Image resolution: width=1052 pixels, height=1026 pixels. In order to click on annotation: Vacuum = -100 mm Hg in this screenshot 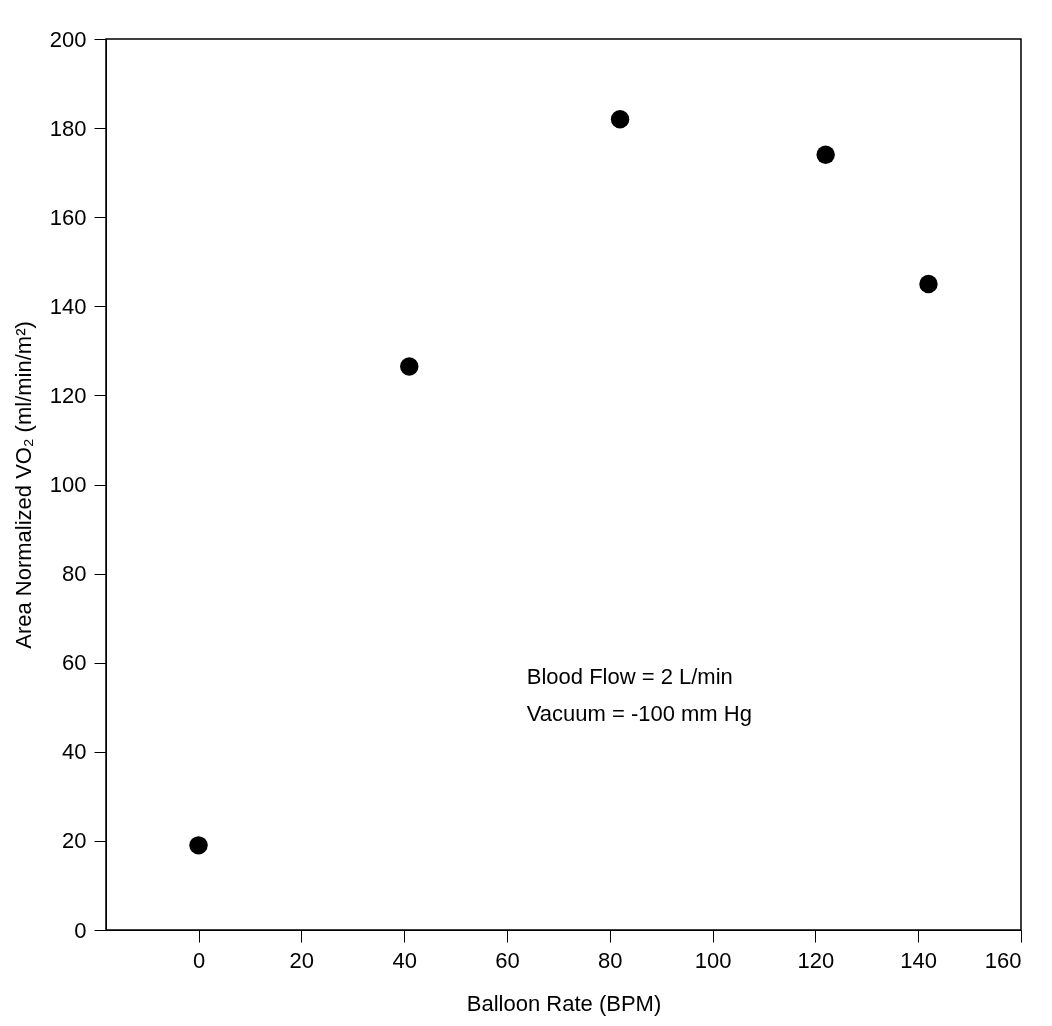, I will do `click(639, 713)`.